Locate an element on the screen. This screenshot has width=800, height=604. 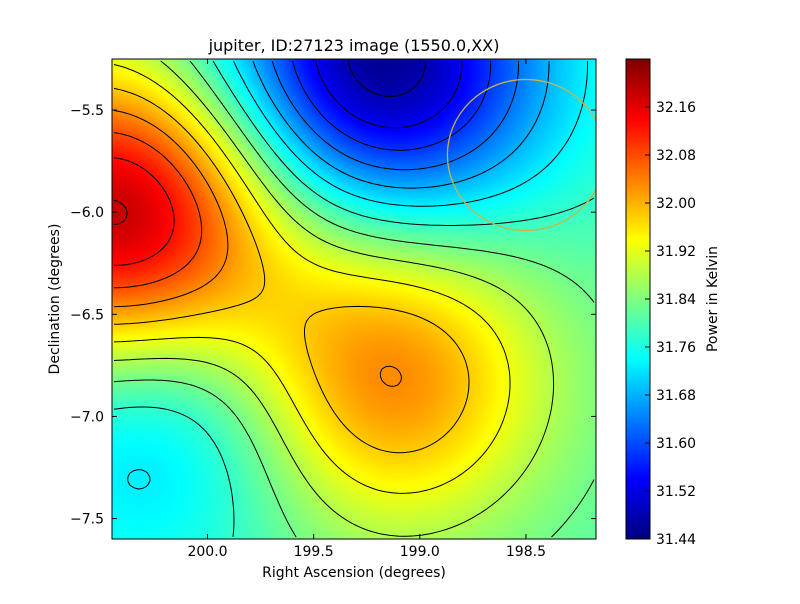
y-tick-label: −6.0 is located at coordinates (87, 213).